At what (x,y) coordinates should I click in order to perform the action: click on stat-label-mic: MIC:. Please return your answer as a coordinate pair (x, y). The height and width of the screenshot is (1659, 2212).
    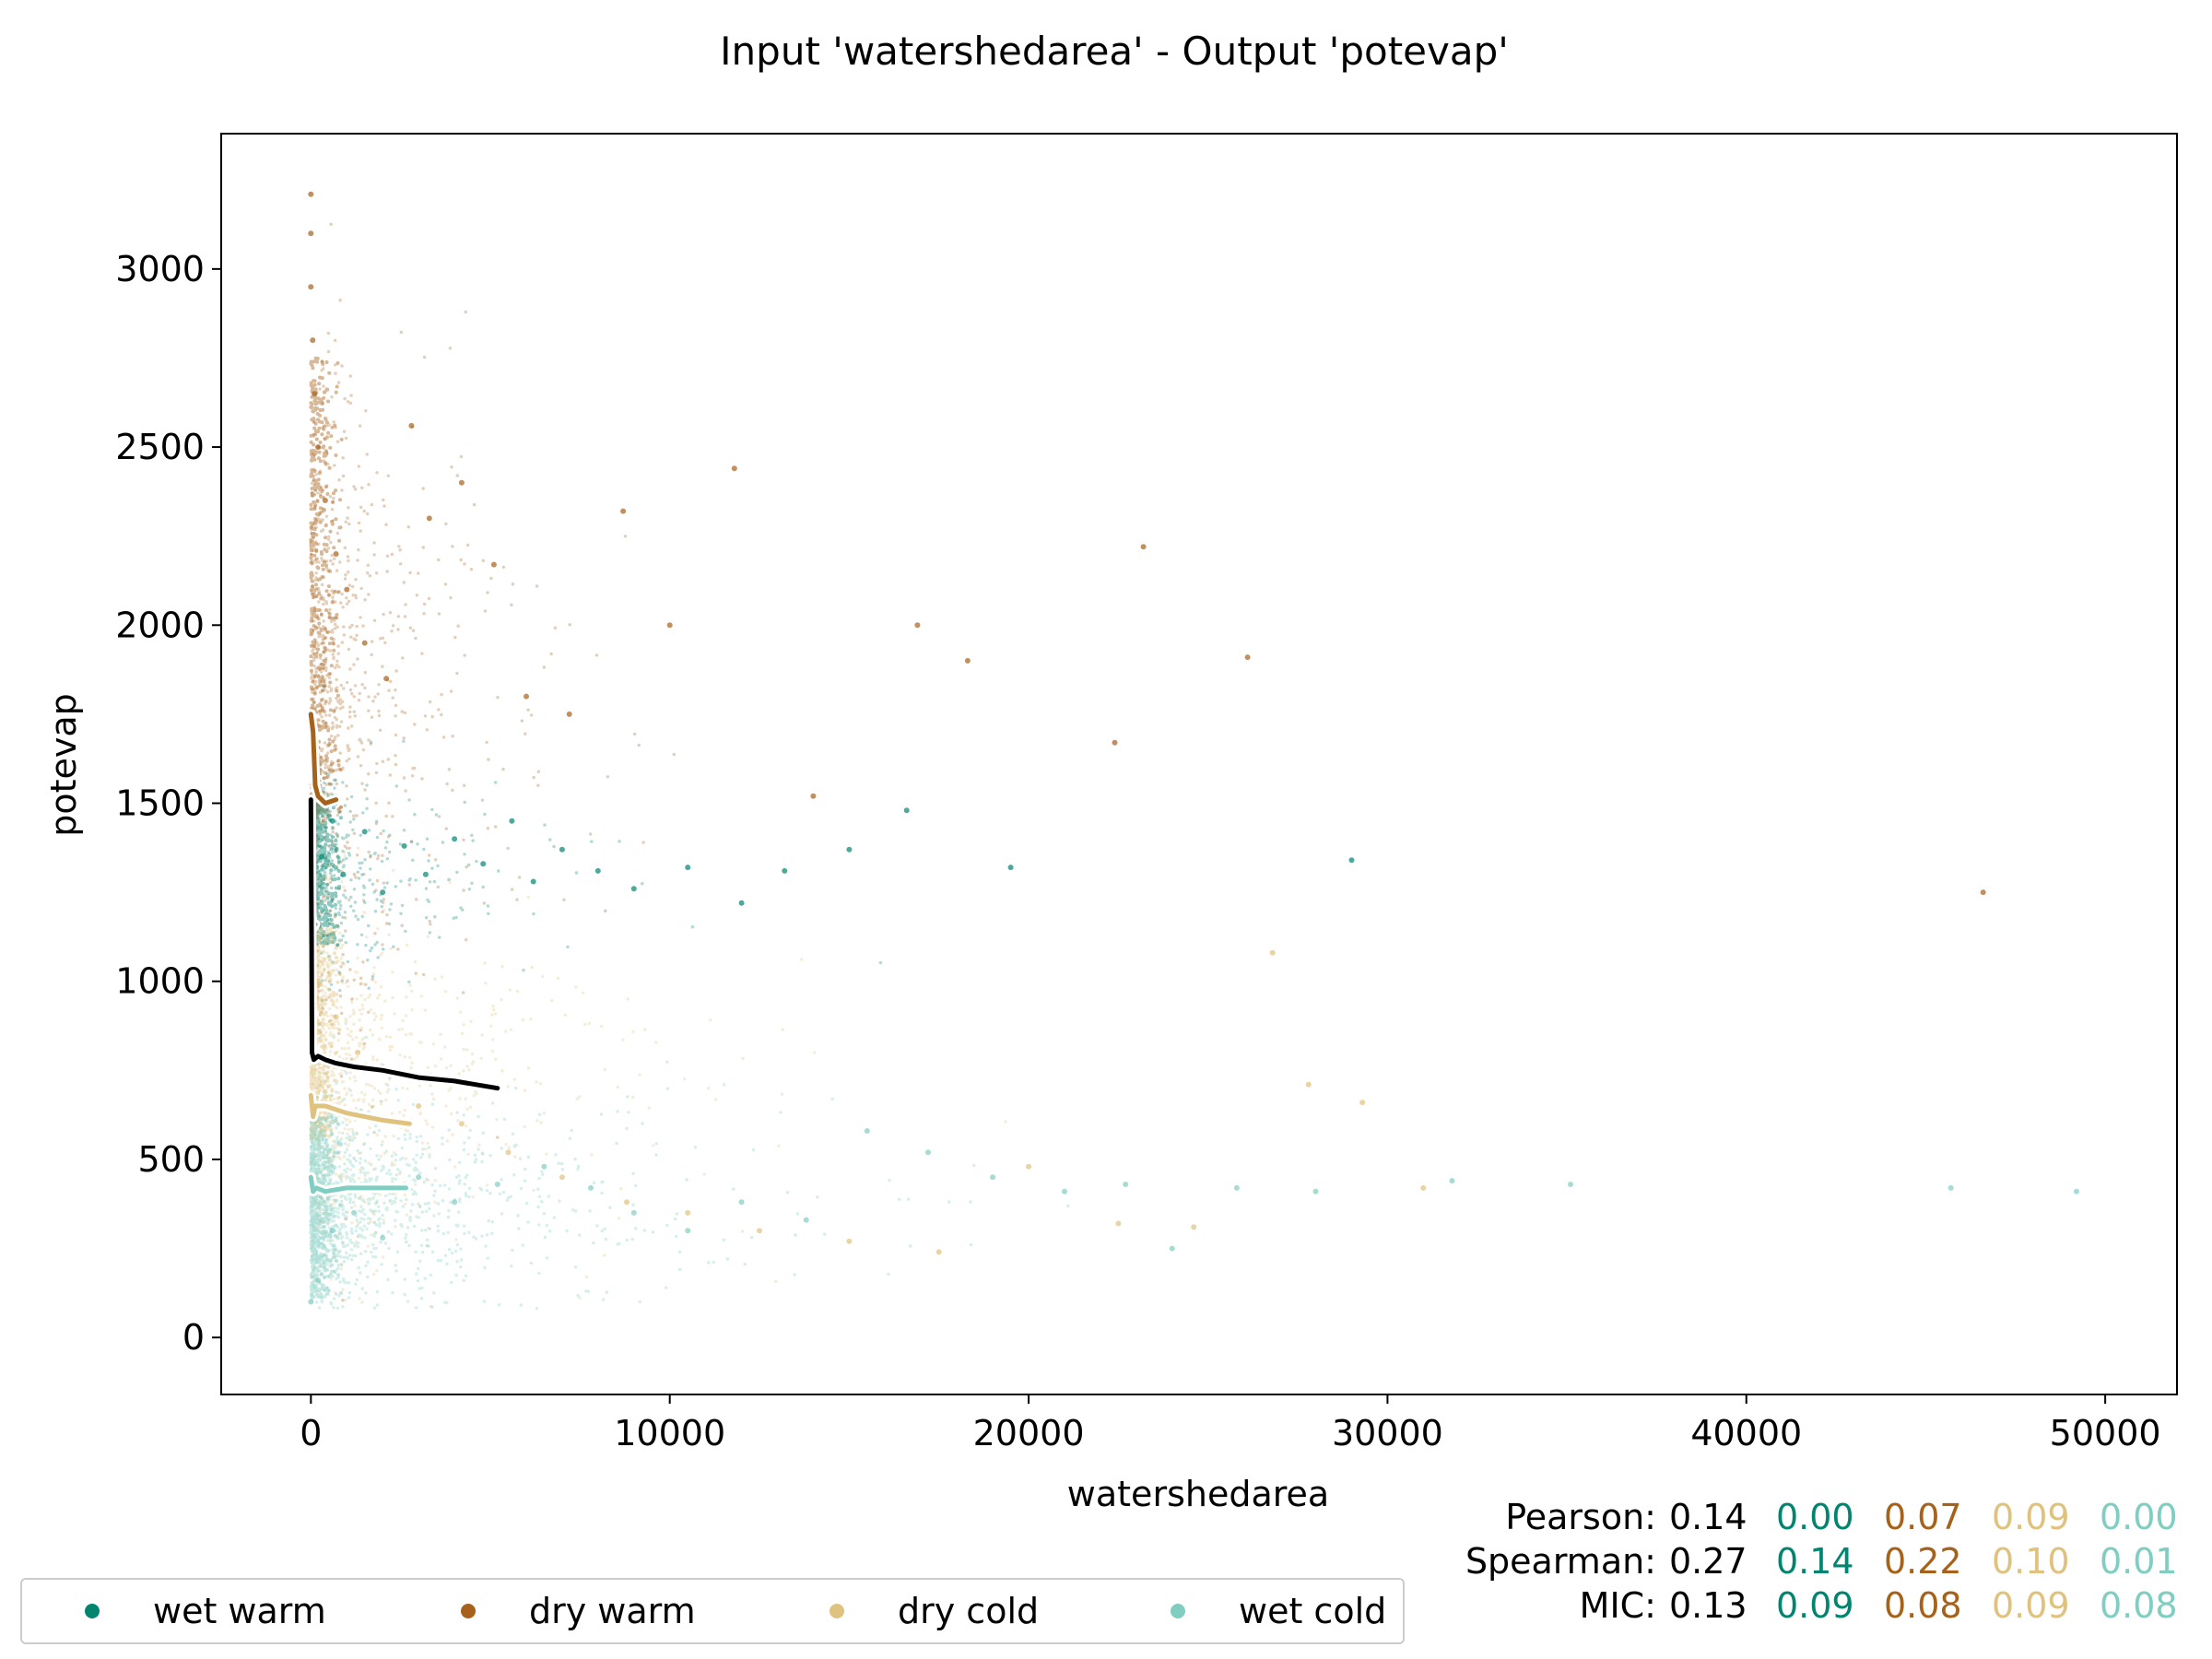
    Looking at the image, I should click on (1617, 1605).